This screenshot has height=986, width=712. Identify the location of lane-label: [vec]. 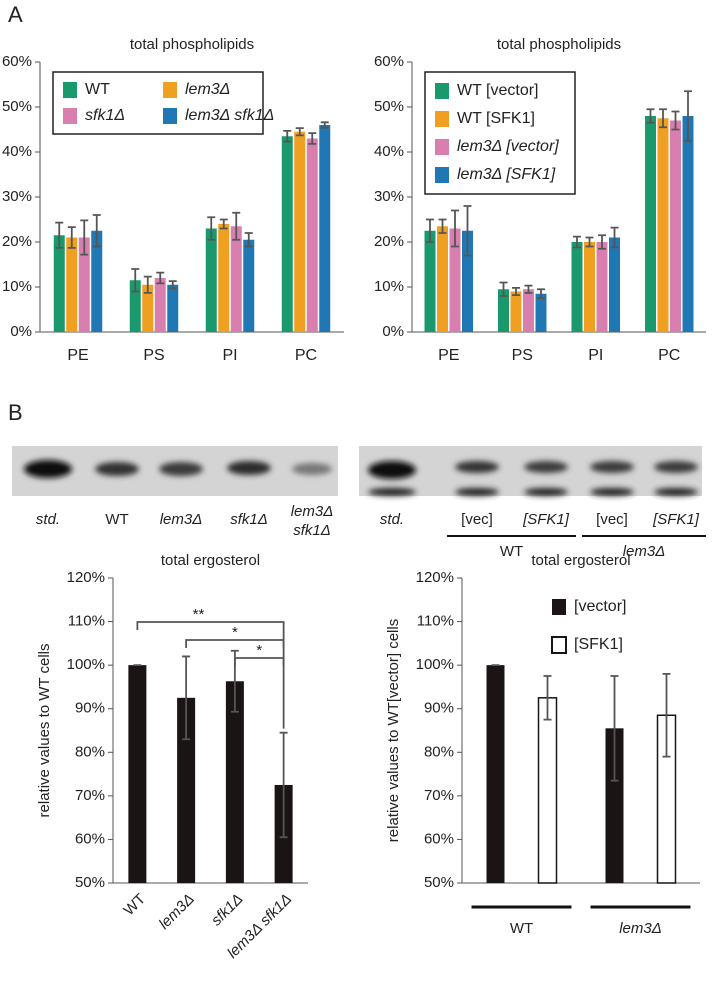
(612, 519).